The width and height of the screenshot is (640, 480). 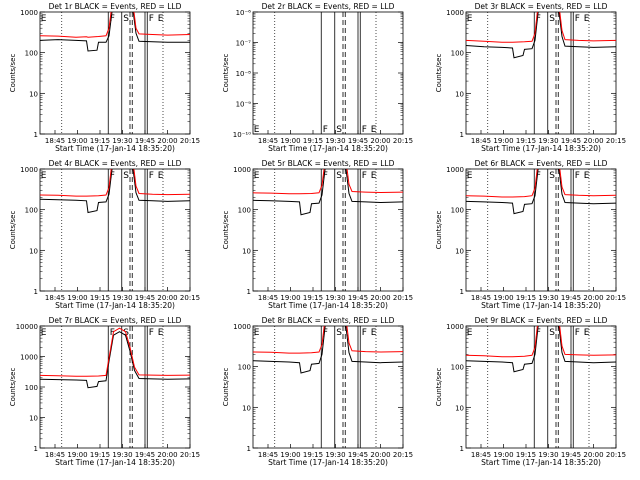 What do you see at coordinates (242, 135) in the screenshot?
I see `y-tick-label: 10⁻¹⁰` at bounding box center [242, 135].